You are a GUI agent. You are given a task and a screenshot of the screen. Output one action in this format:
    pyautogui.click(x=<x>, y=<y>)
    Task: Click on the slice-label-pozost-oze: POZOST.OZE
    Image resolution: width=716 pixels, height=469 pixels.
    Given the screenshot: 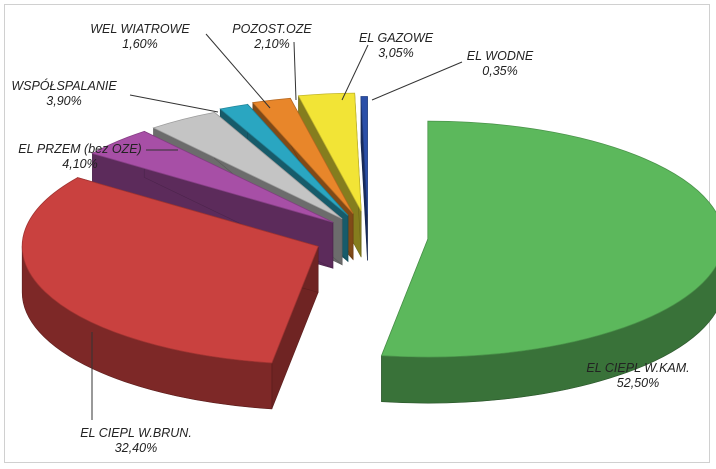 What is the action you would take?
    pyautogui.click(x=272, y=29)
    